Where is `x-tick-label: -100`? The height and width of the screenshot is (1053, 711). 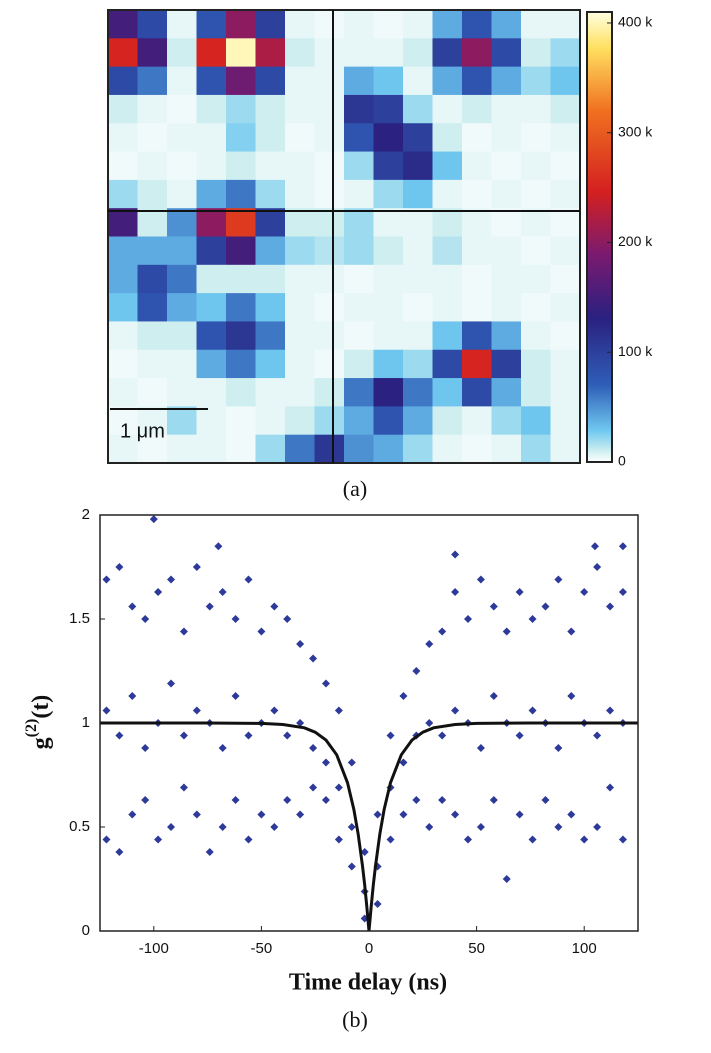
x-tick-label: -100 is located at coordinates (154, 948).